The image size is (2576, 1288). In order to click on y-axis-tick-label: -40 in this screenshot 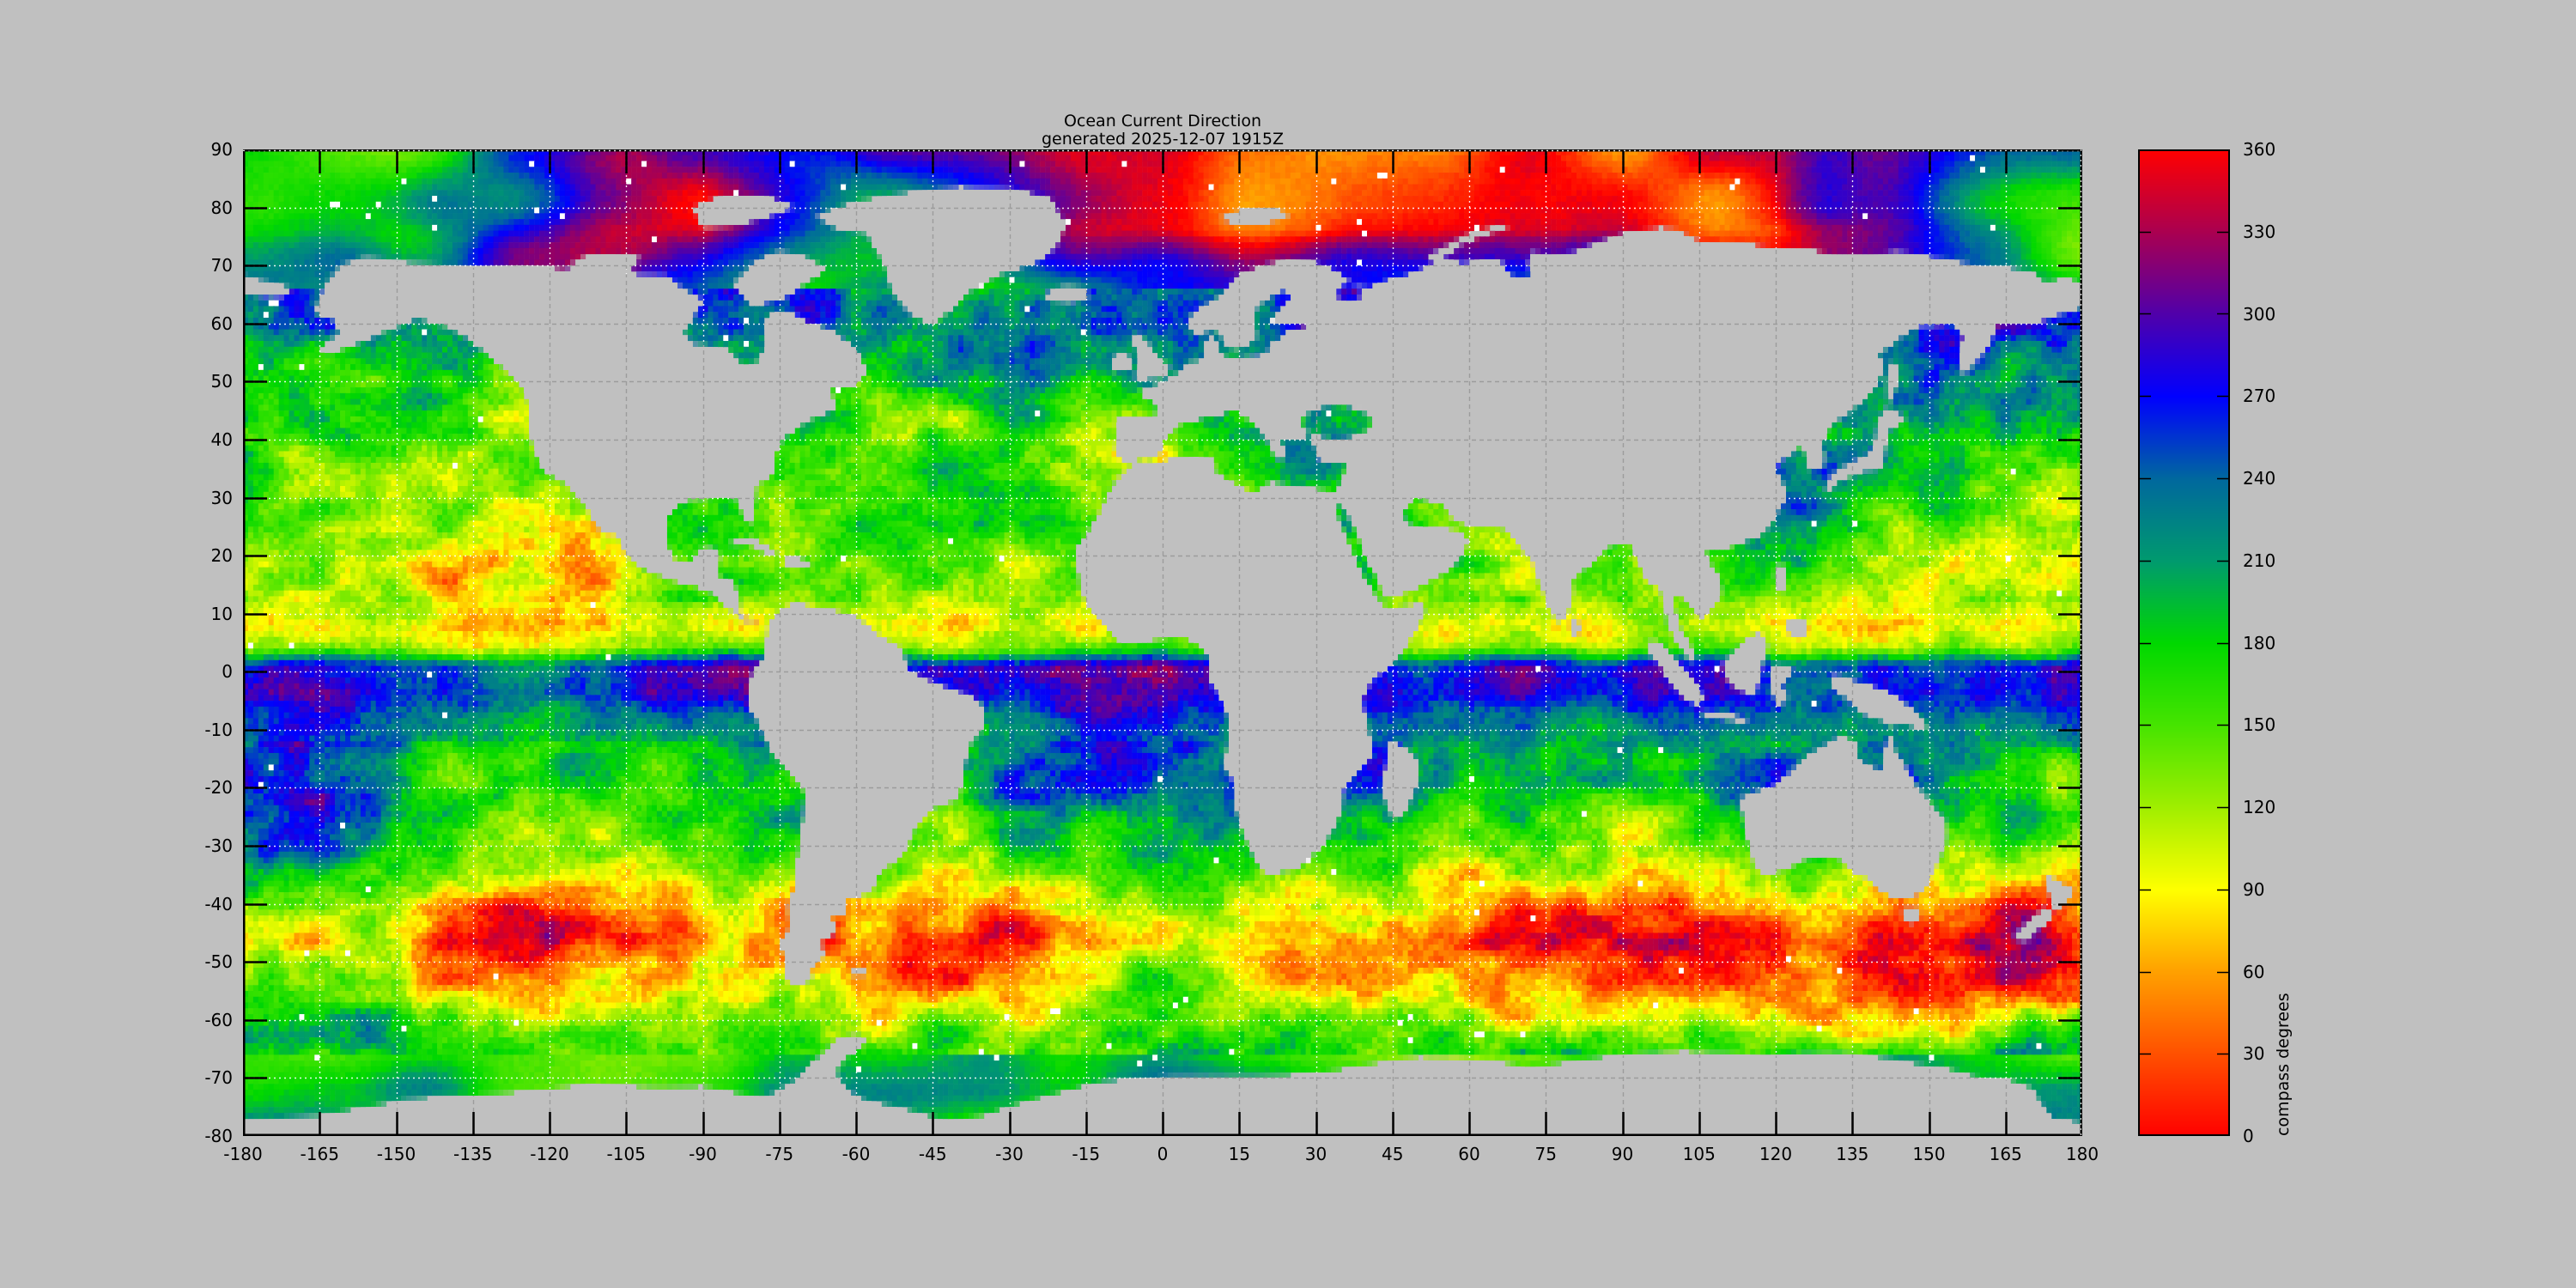, I will do `click(218, 903)`.